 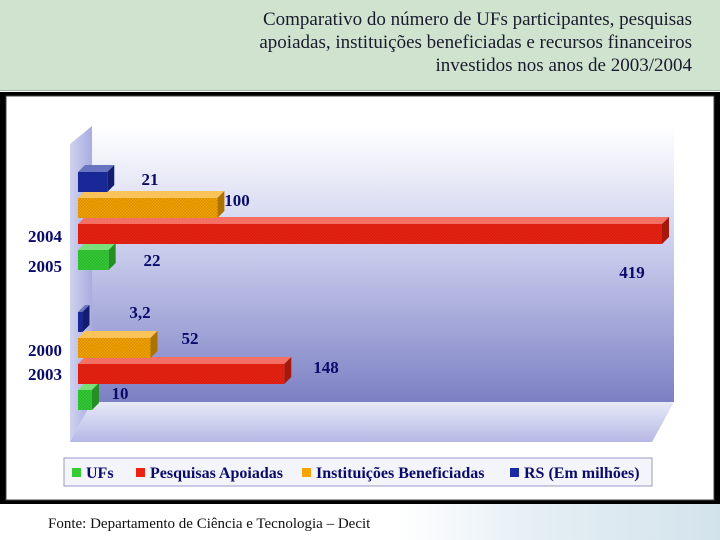 I want to click on value-label-1-0: 419, so click(x=632, y=272).